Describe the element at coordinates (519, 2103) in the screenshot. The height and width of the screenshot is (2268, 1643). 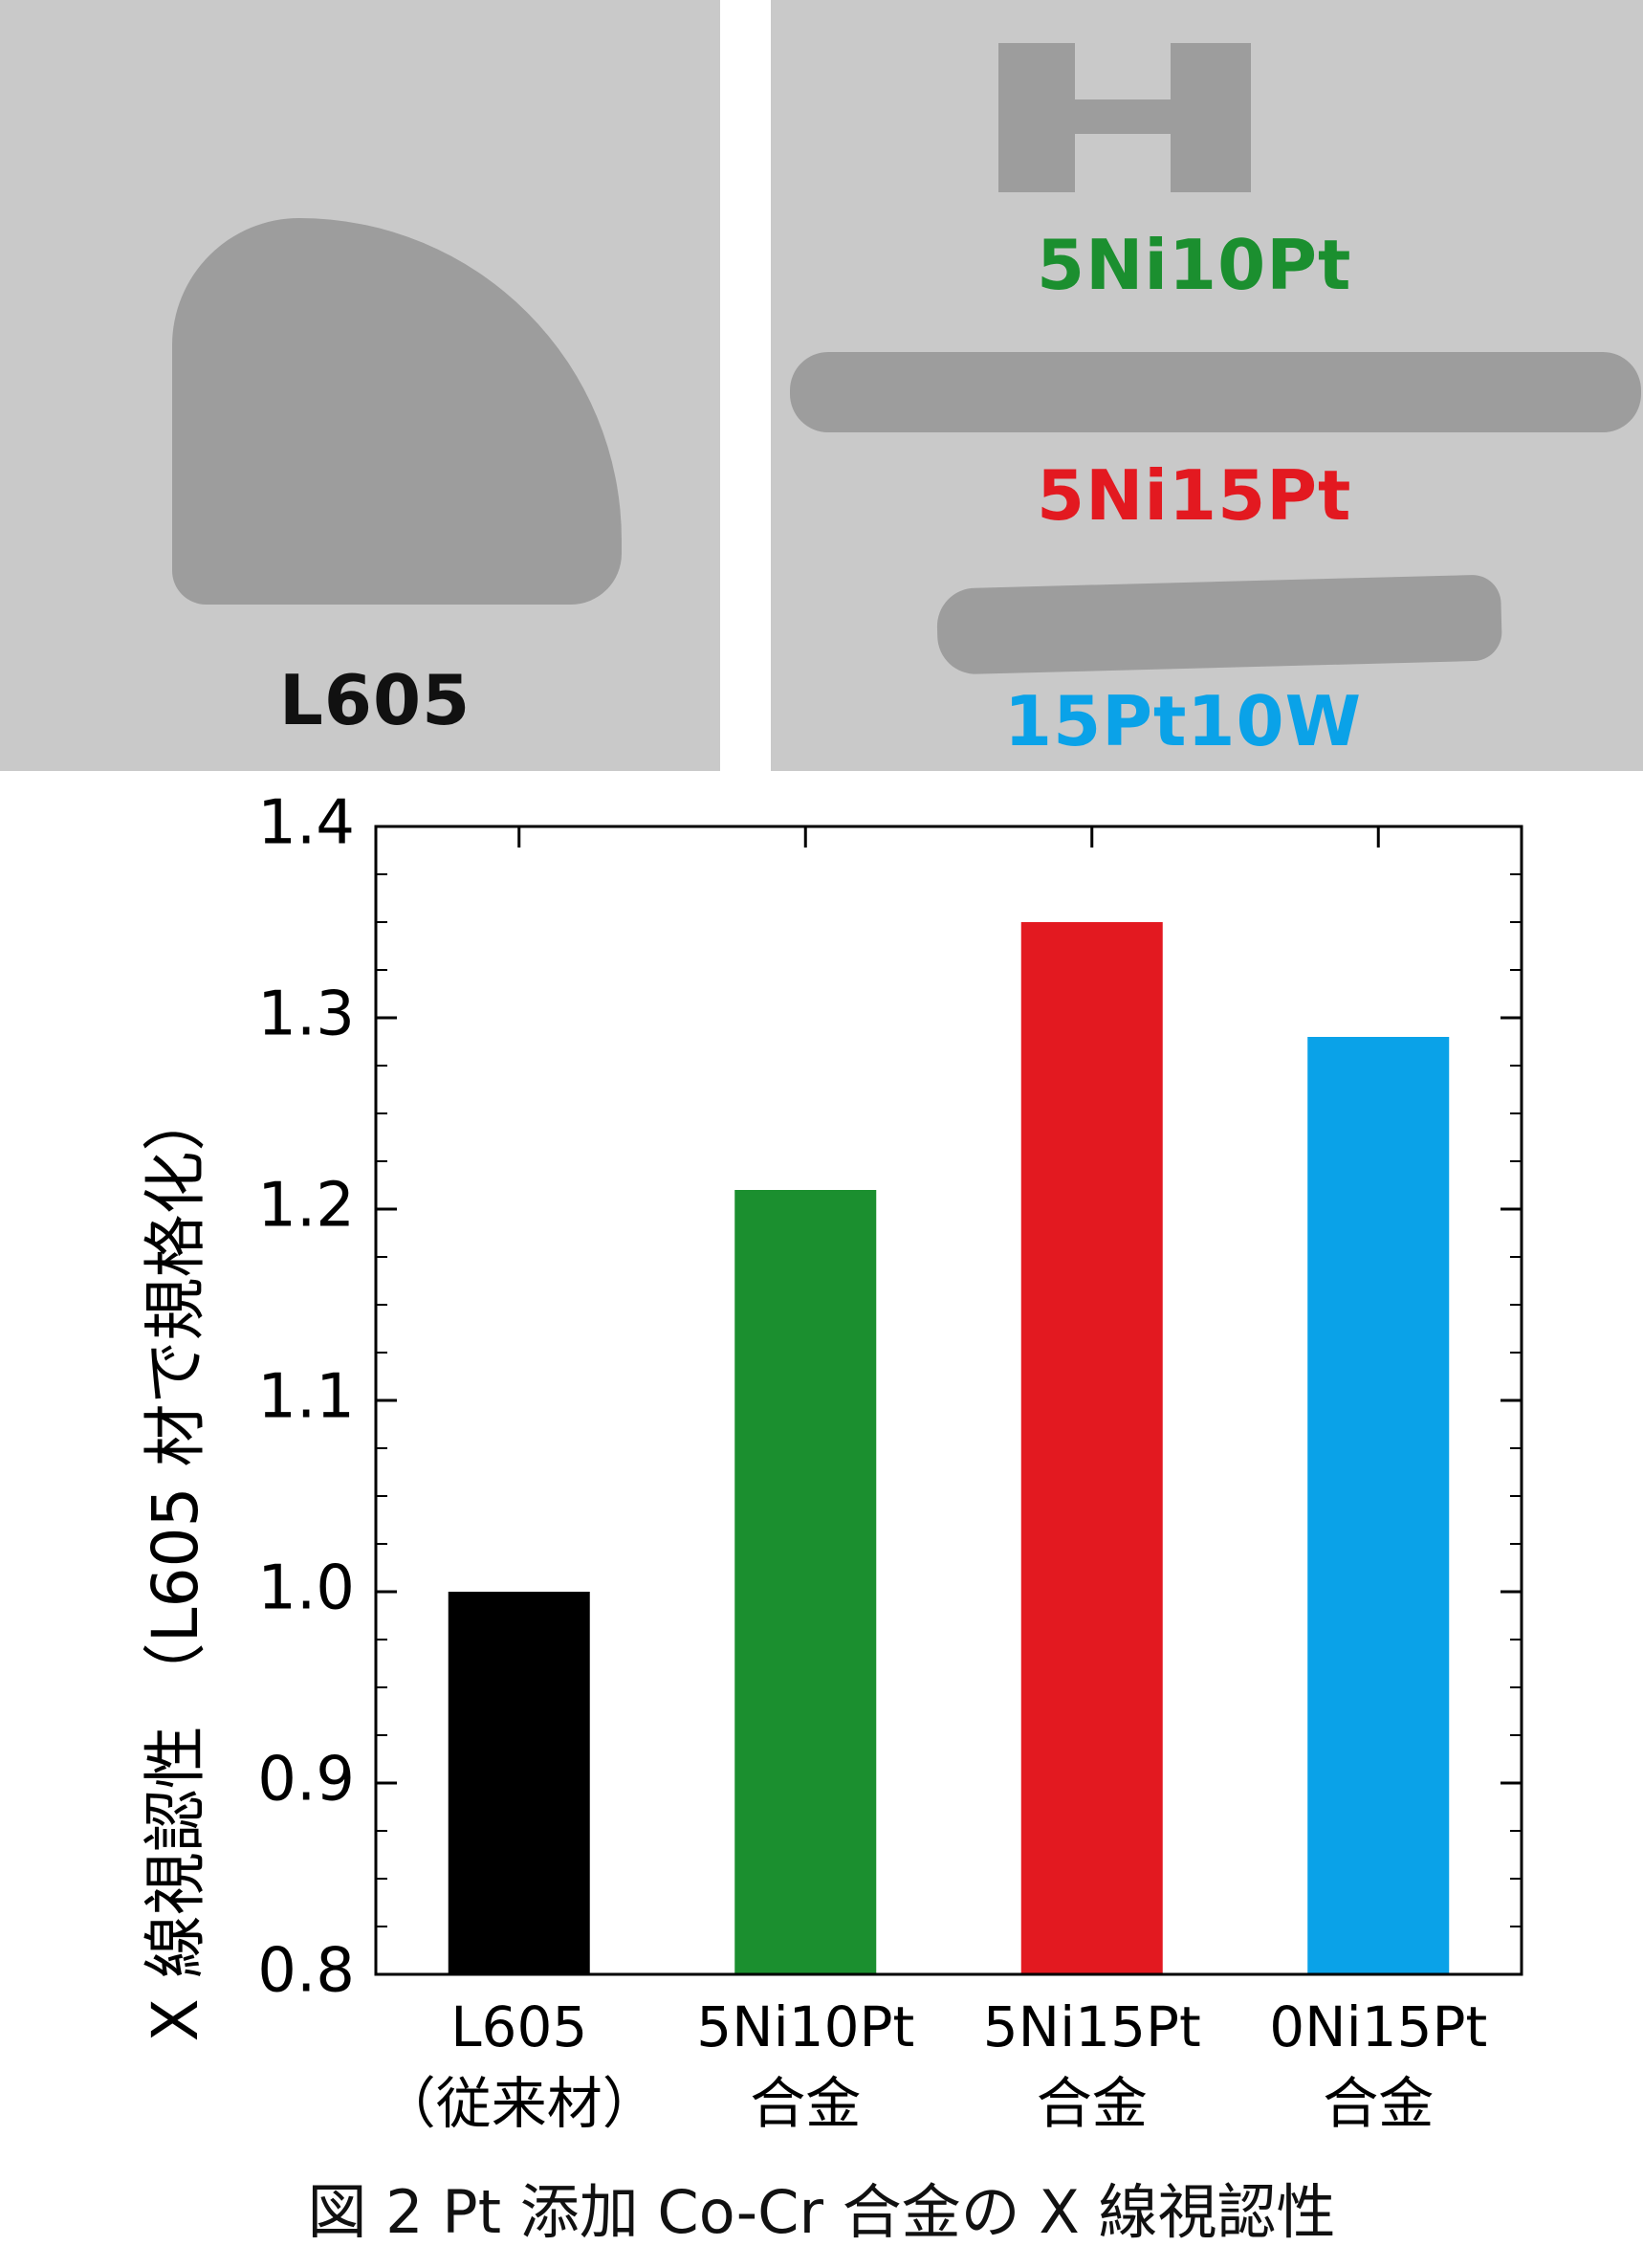
I see `x-tick-label: （従来材）` at that location.